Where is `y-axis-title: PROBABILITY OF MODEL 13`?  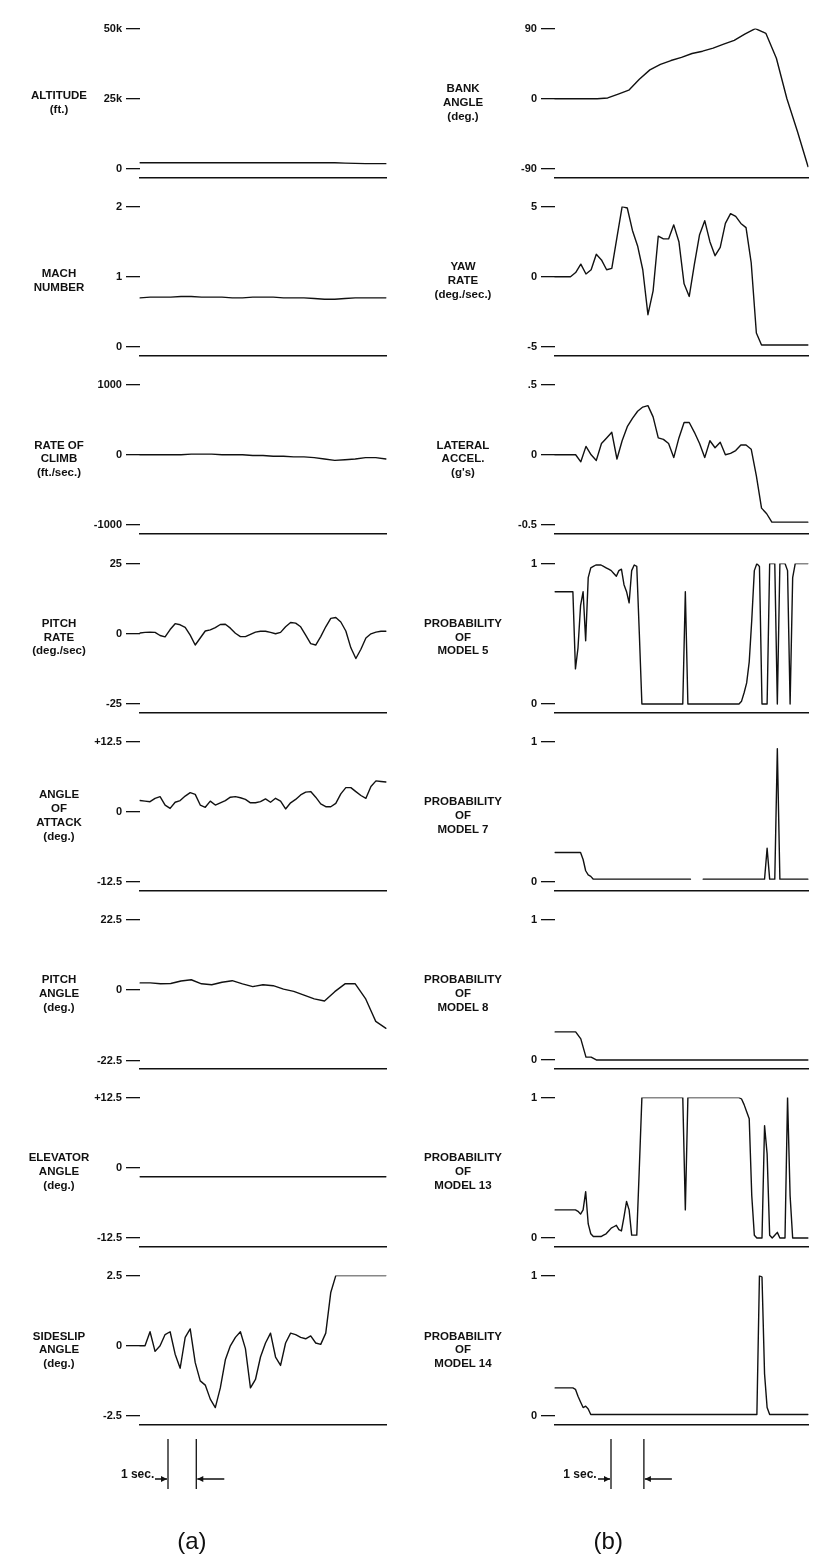
y-axis-title: PROBABILITY OF MODEL 13 is located at coordinates (463, 1172).